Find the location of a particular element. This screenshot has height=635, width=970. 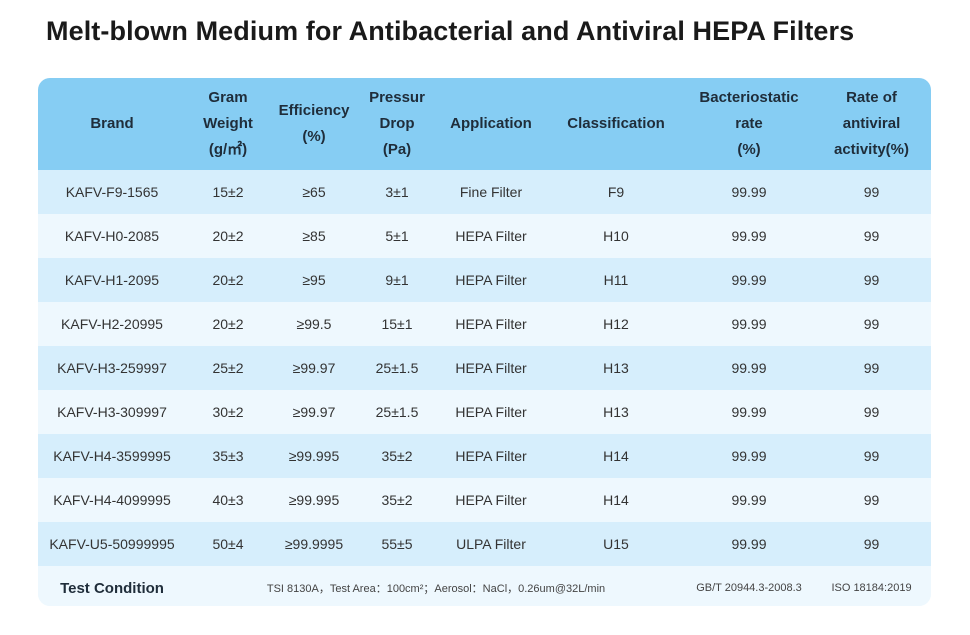

header-line: activity(%) is located at coordinates (871, 149).